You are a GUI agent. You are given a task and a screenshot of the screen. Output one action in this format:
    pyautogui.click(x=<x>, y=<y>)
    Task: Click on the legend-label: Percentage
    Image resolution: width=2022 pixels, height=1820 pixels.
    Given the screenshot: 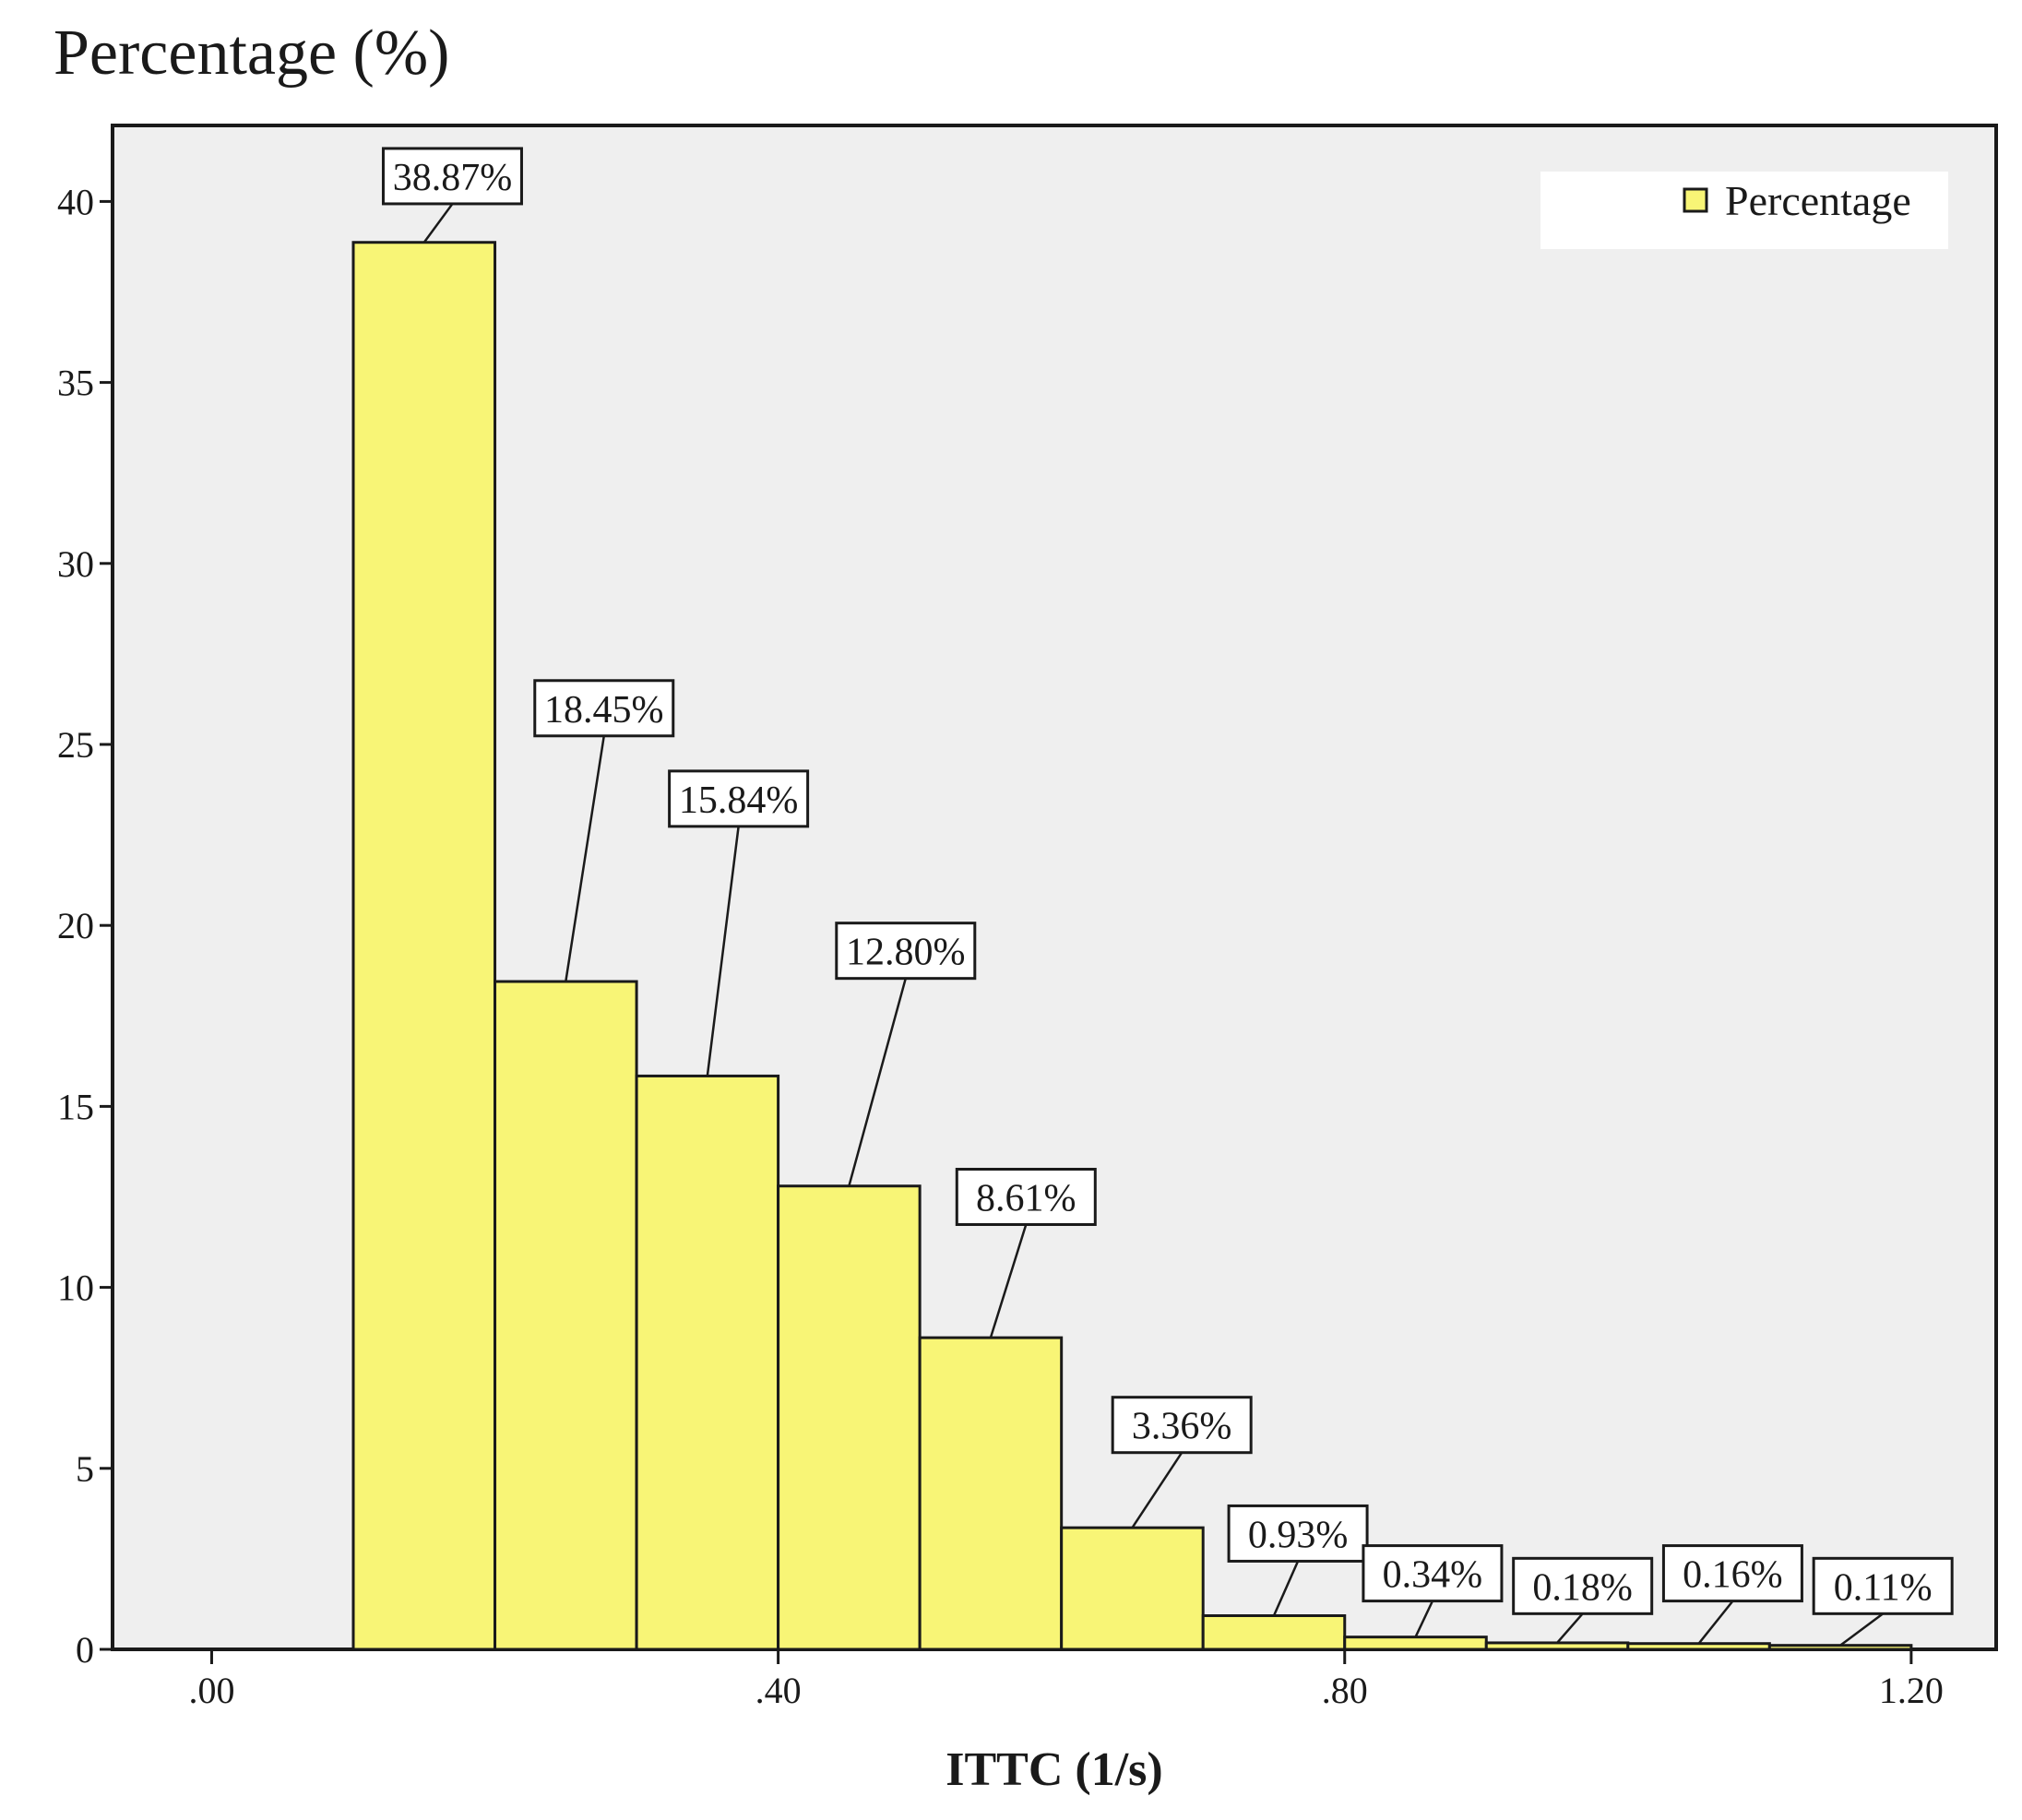 What is the action you would take?
    pyautogui.click(x=1818, y=200)
    